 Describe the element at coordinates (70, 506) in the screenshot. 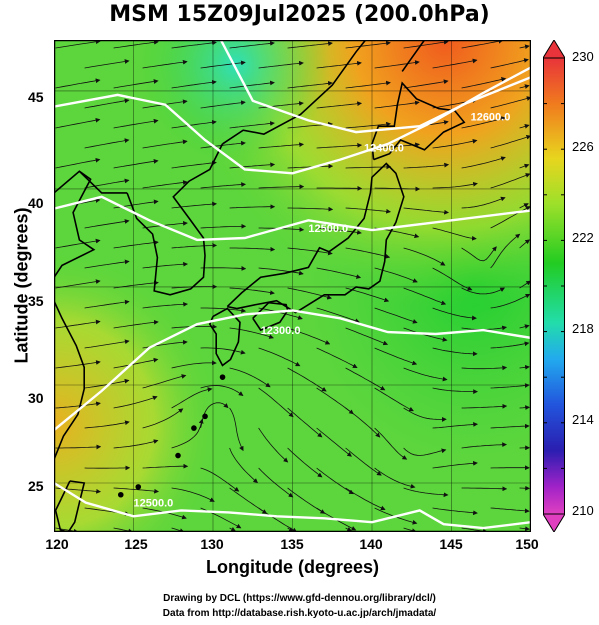

I see `taiwan-coast` at that location.